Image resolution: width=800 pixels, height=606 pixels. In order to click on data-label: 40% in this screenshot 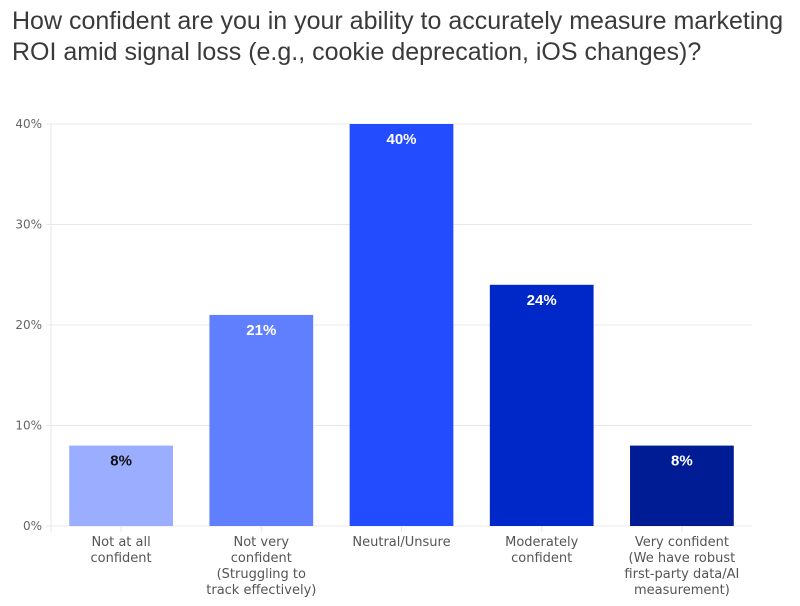, I will do `click(401, 139)`.